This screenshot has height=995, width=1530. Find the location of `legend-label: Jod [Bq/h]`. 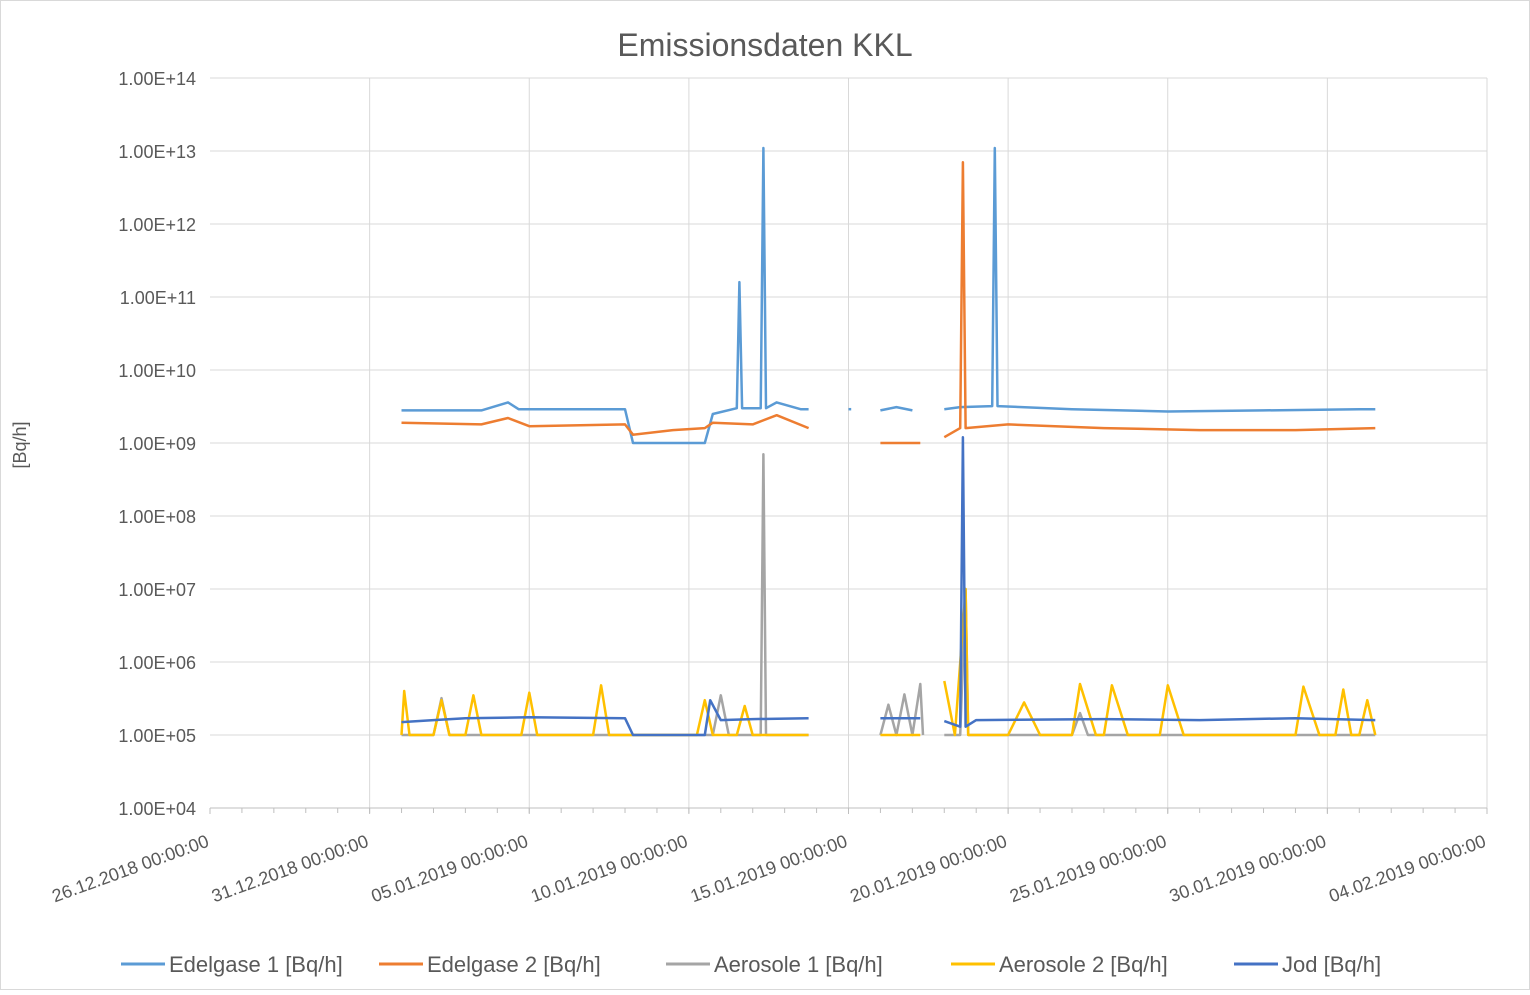

legend-label: Jod [Bq/h] is located at coordinates (1331, 964).